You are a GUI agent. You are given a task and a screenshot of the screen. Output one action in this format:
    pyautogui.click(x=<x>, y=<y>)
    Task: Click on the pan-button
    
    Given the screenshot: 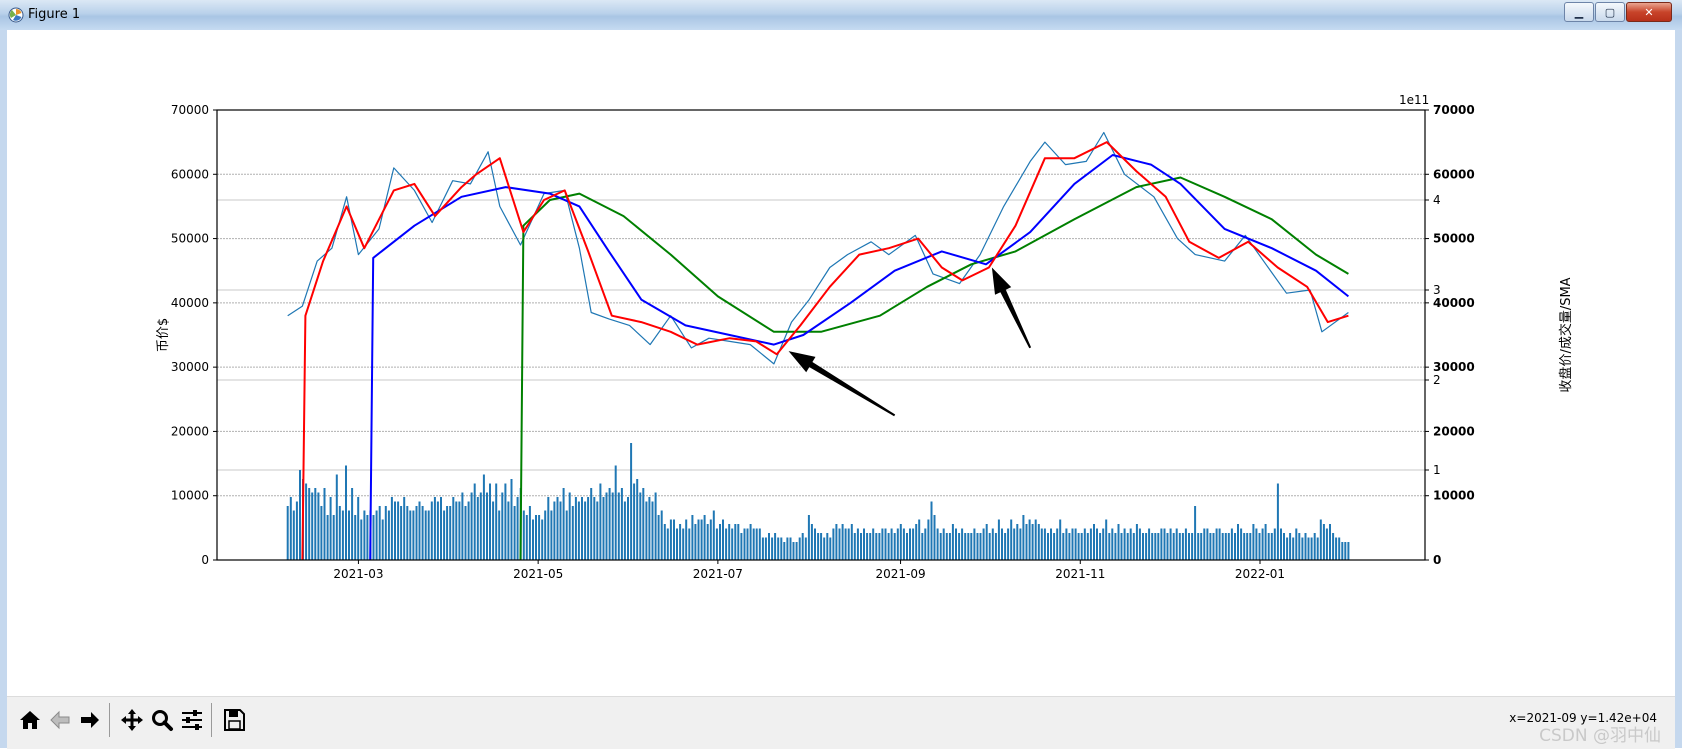 What is the action you would take?
    pyautogui.click(x=132, y=720)
    